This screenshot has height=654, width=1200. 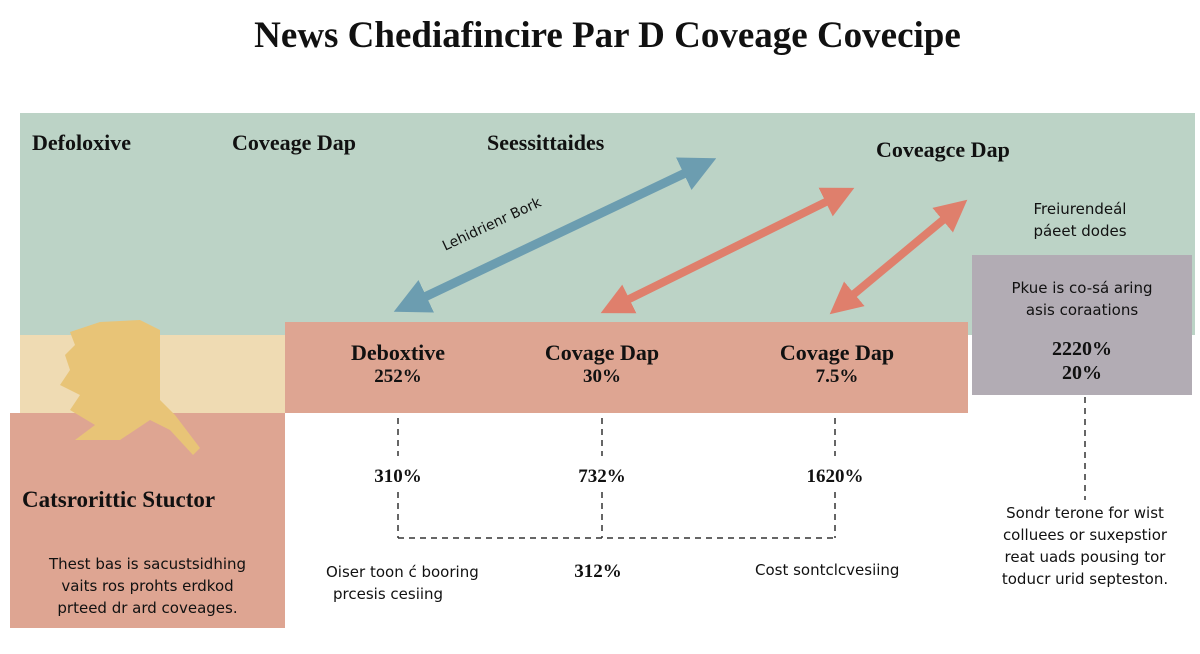 I want to click on dashed-connectors, so click(x=741, y=468).